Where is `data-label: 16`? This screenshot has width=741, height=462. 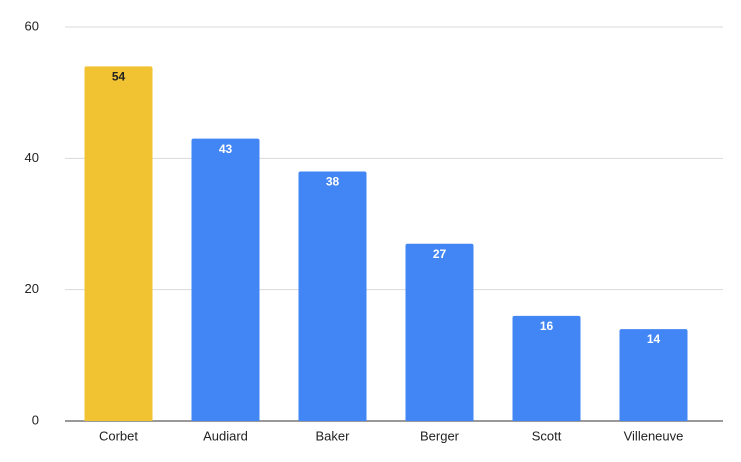
data-label: 16 is located at coordinates (547, 326).